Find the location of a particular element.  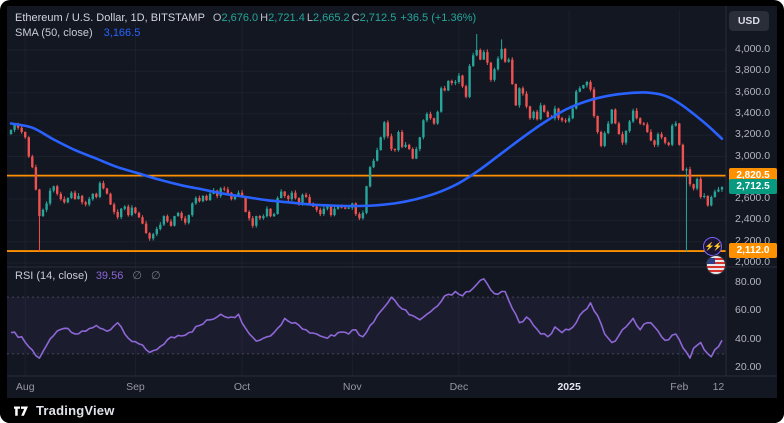

price-change: +36.5 (+1.36%) is located at coordinates (438, 18).